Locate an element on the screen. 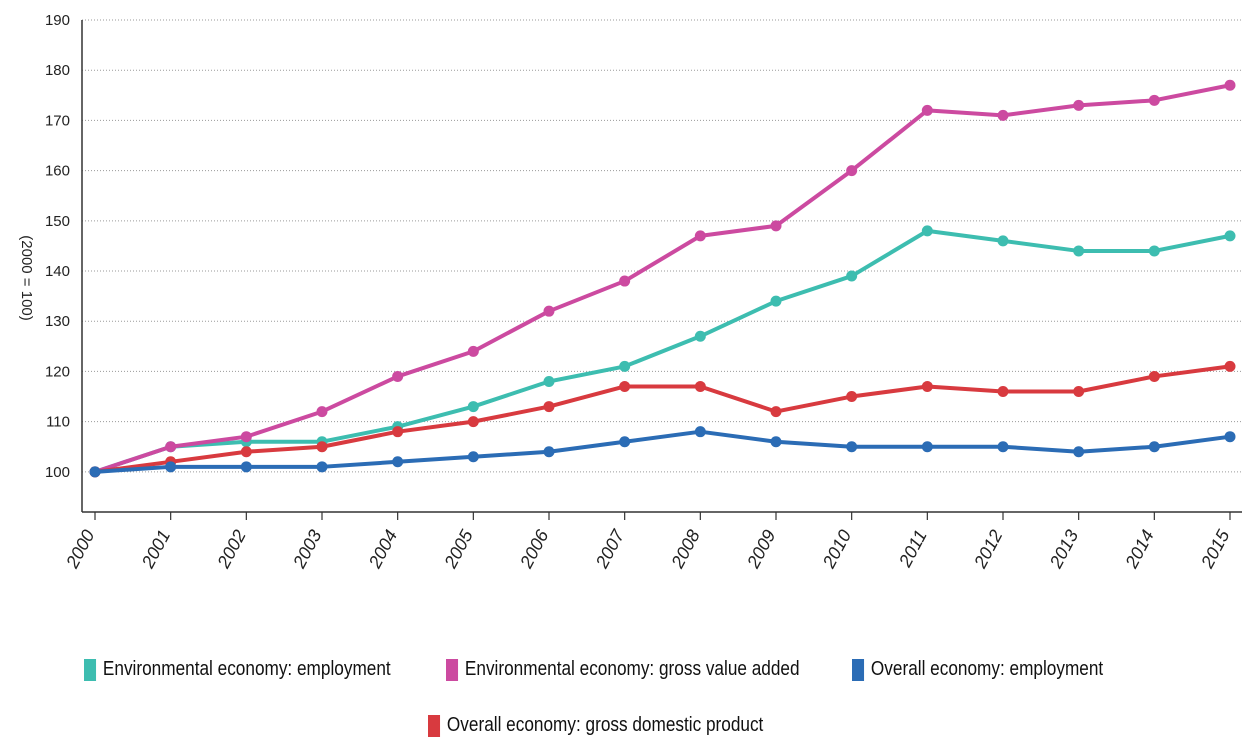 The image size is (1245, 741). legend-item-env-employment: Environmental economy: employment is located at coordinates (237, 669).